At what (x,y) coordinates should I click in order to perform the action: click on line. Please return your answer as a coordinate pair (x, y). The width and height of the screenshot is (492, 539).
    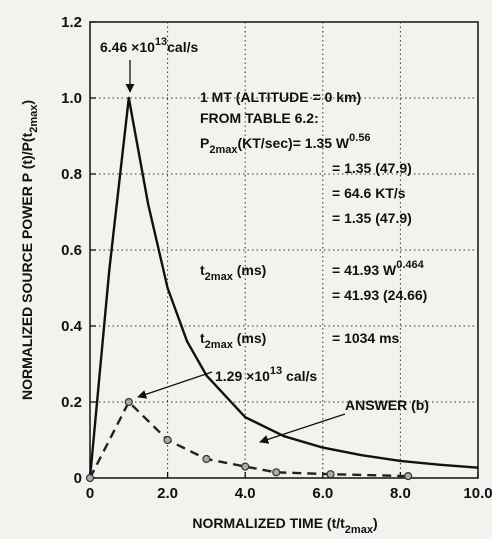
    Looking at the image, I should click on (248, 439).